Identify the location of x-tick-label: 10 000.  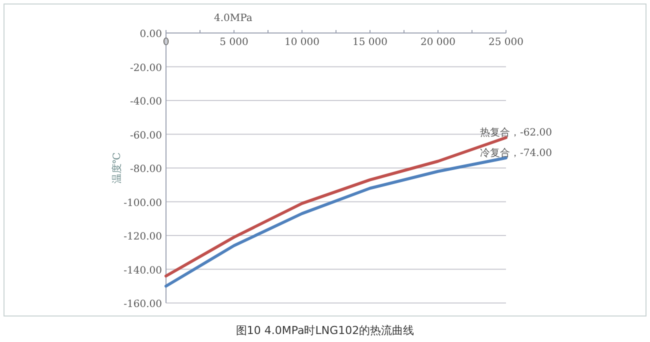
(302, 42).